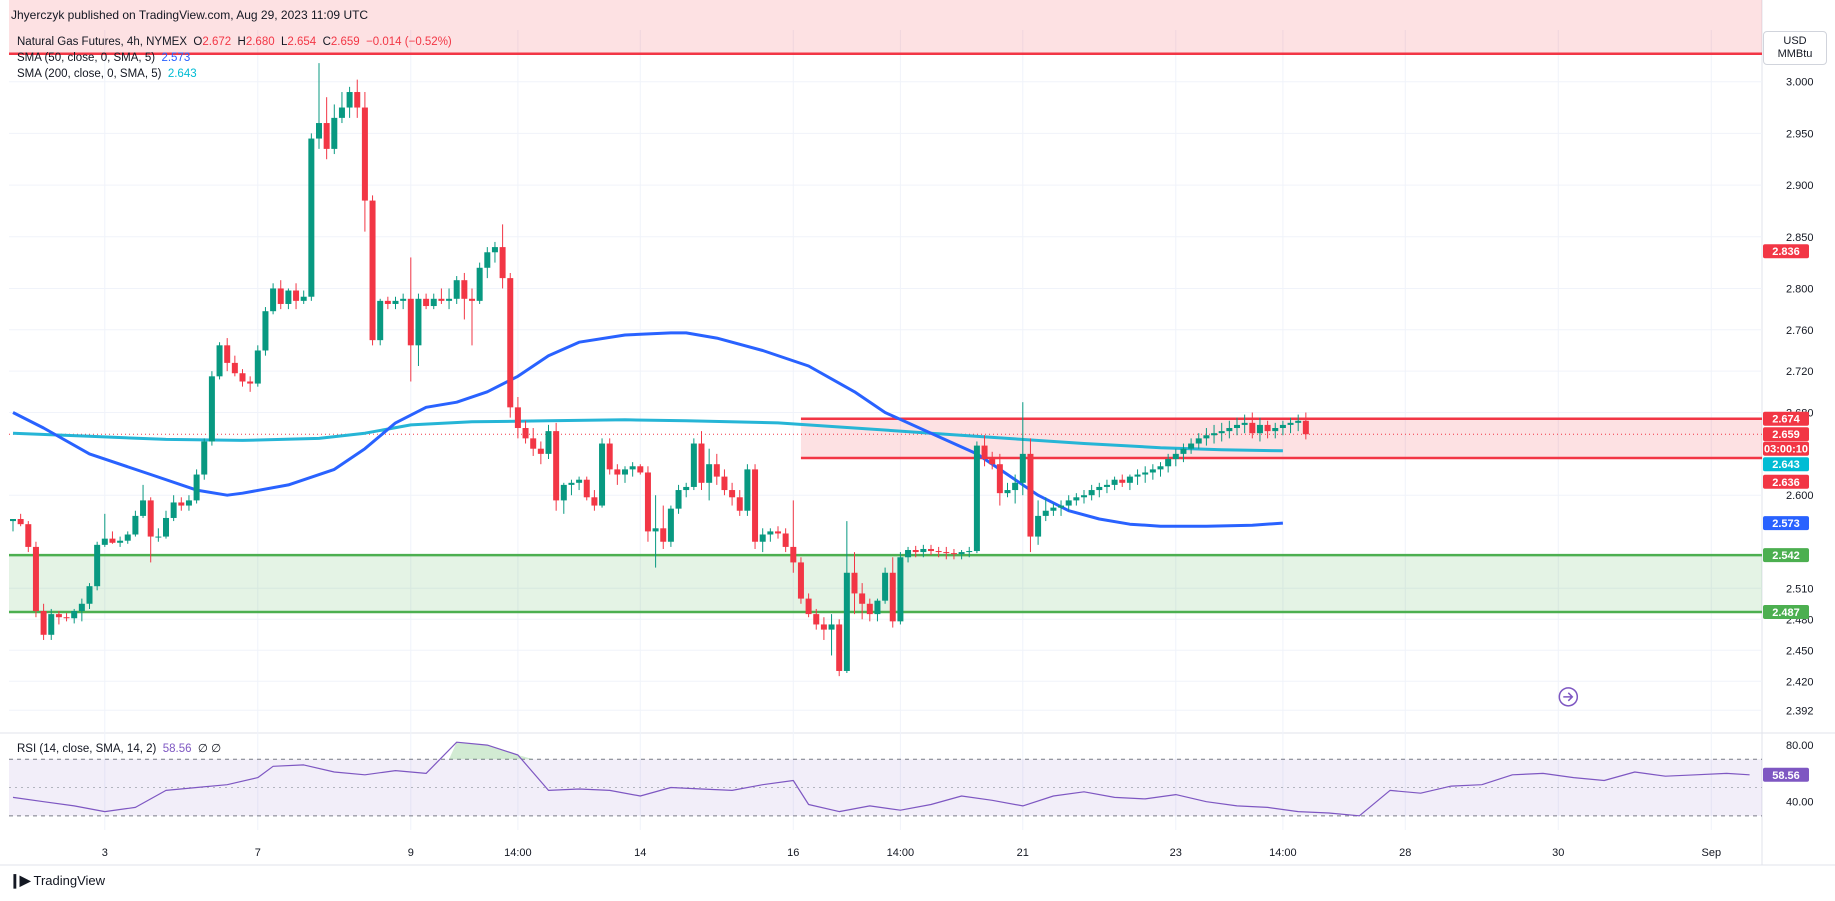 Image resolution: width=1835 pixels, height=901 pixels. I want to click on replay-arrow-icon, so click(1568, 697).